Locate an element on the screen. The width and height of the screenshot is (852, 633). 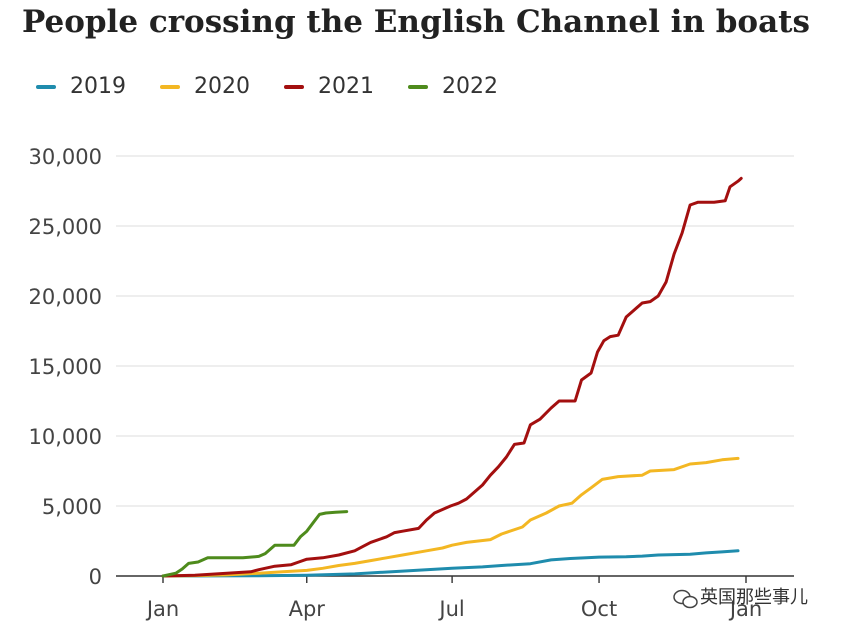
y-tick-label: 20,000 is located at coordinates (65, 297).